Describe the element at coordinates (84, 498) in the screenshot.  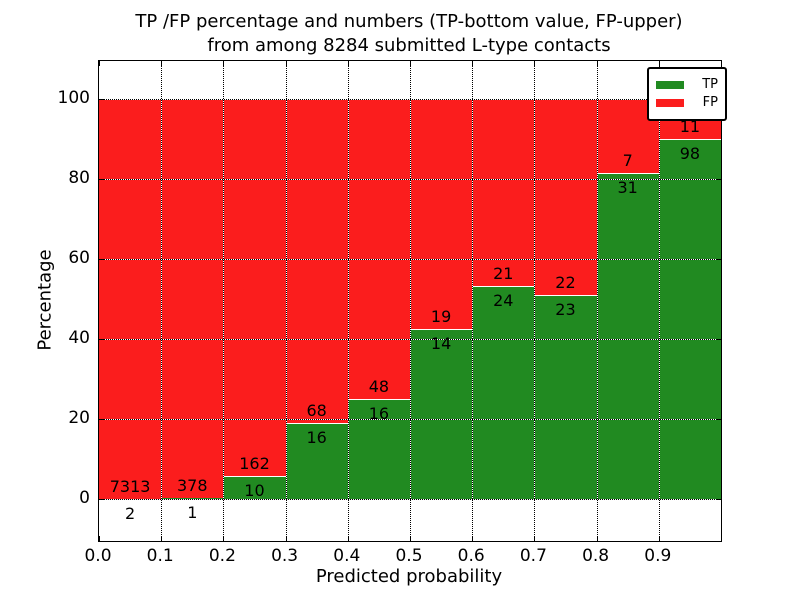
I see `y-tick-label: 0` at that location.